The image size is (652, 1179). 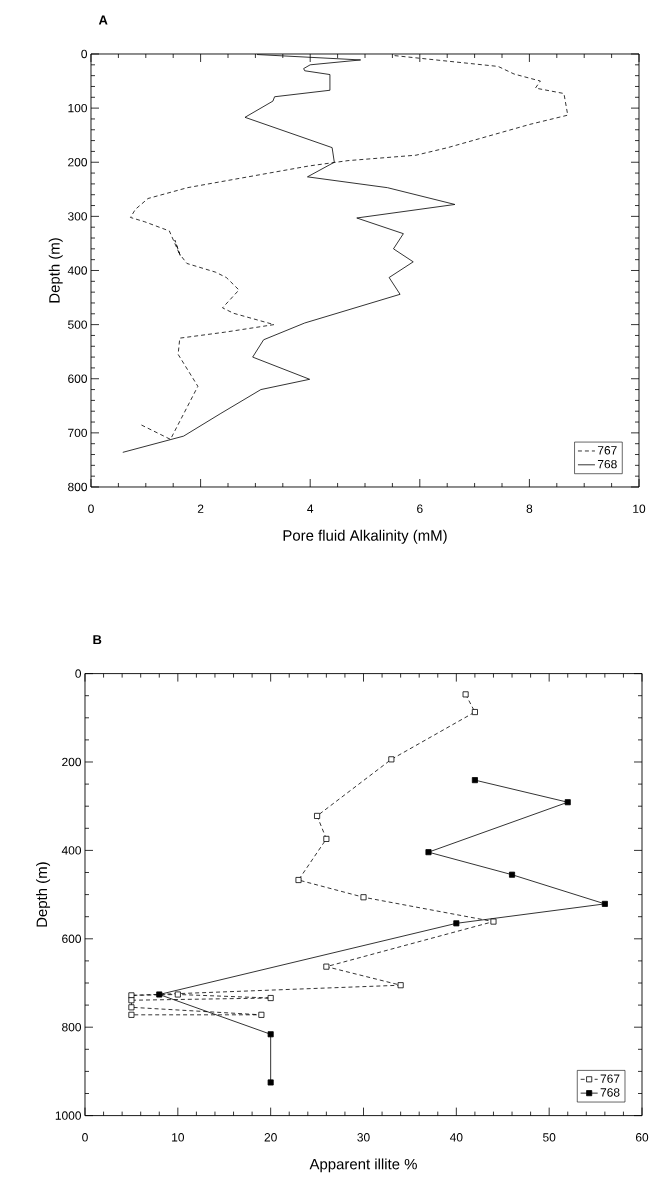 I want to click on chart-title: A, so click(x=103, y=20).